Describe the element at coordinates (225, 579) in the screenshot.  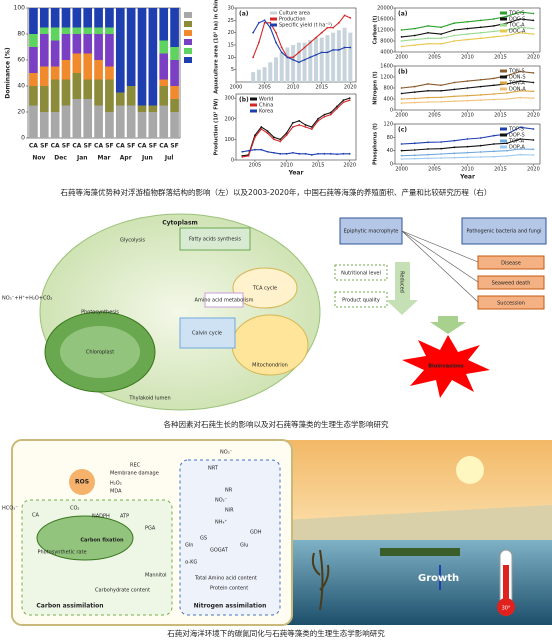
I see `label: Total Amino acid content` at that location.